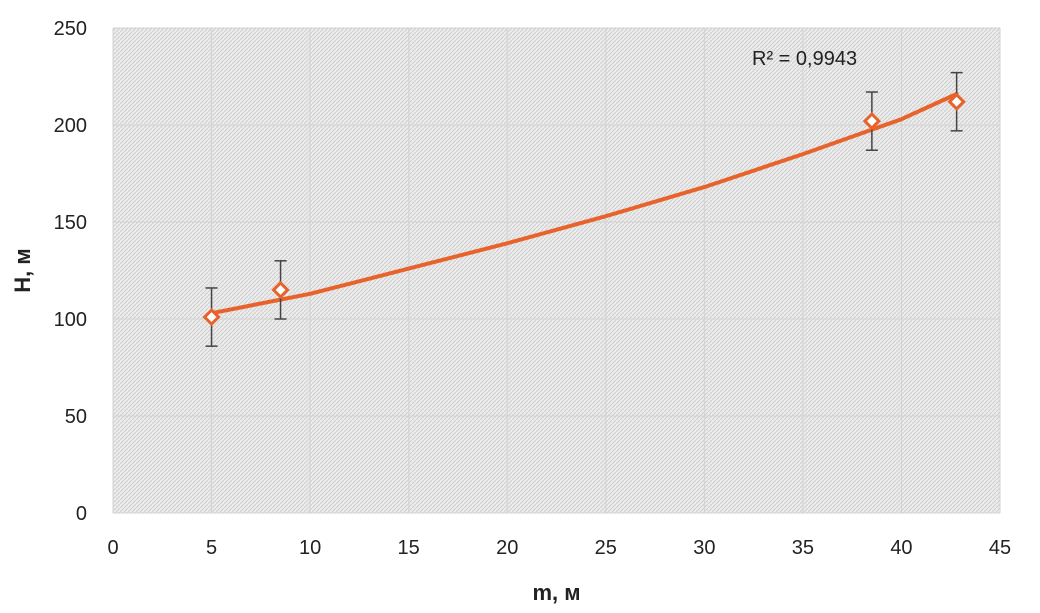 The image size is (1040, 613). I want to click on y-axis-title: H, м, so click(22, 270).